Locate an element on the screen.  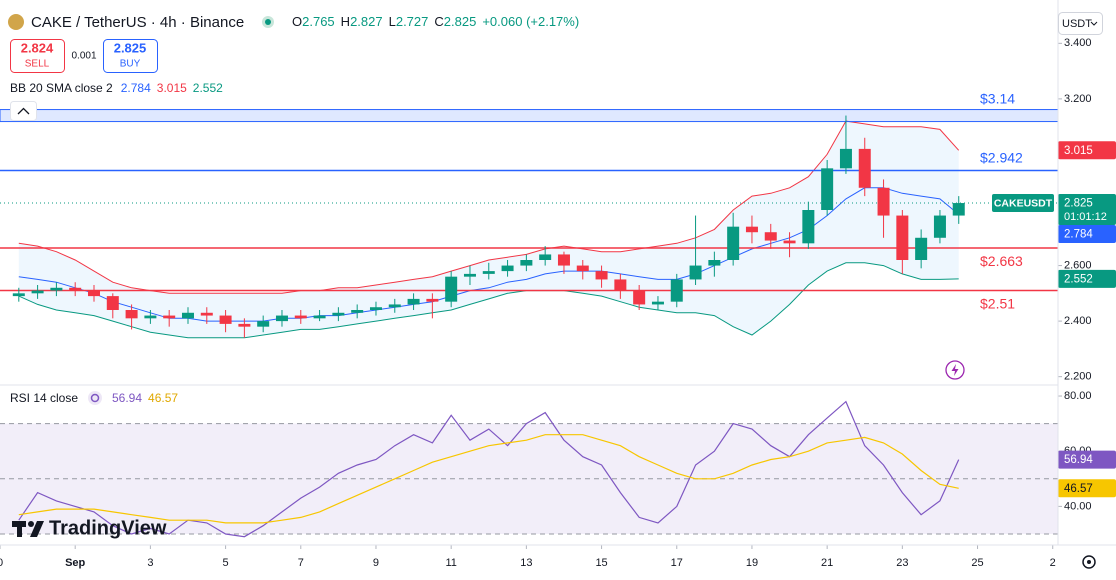
bb-upper-box-label: 3.015 is located at coordinates (1078, 151).